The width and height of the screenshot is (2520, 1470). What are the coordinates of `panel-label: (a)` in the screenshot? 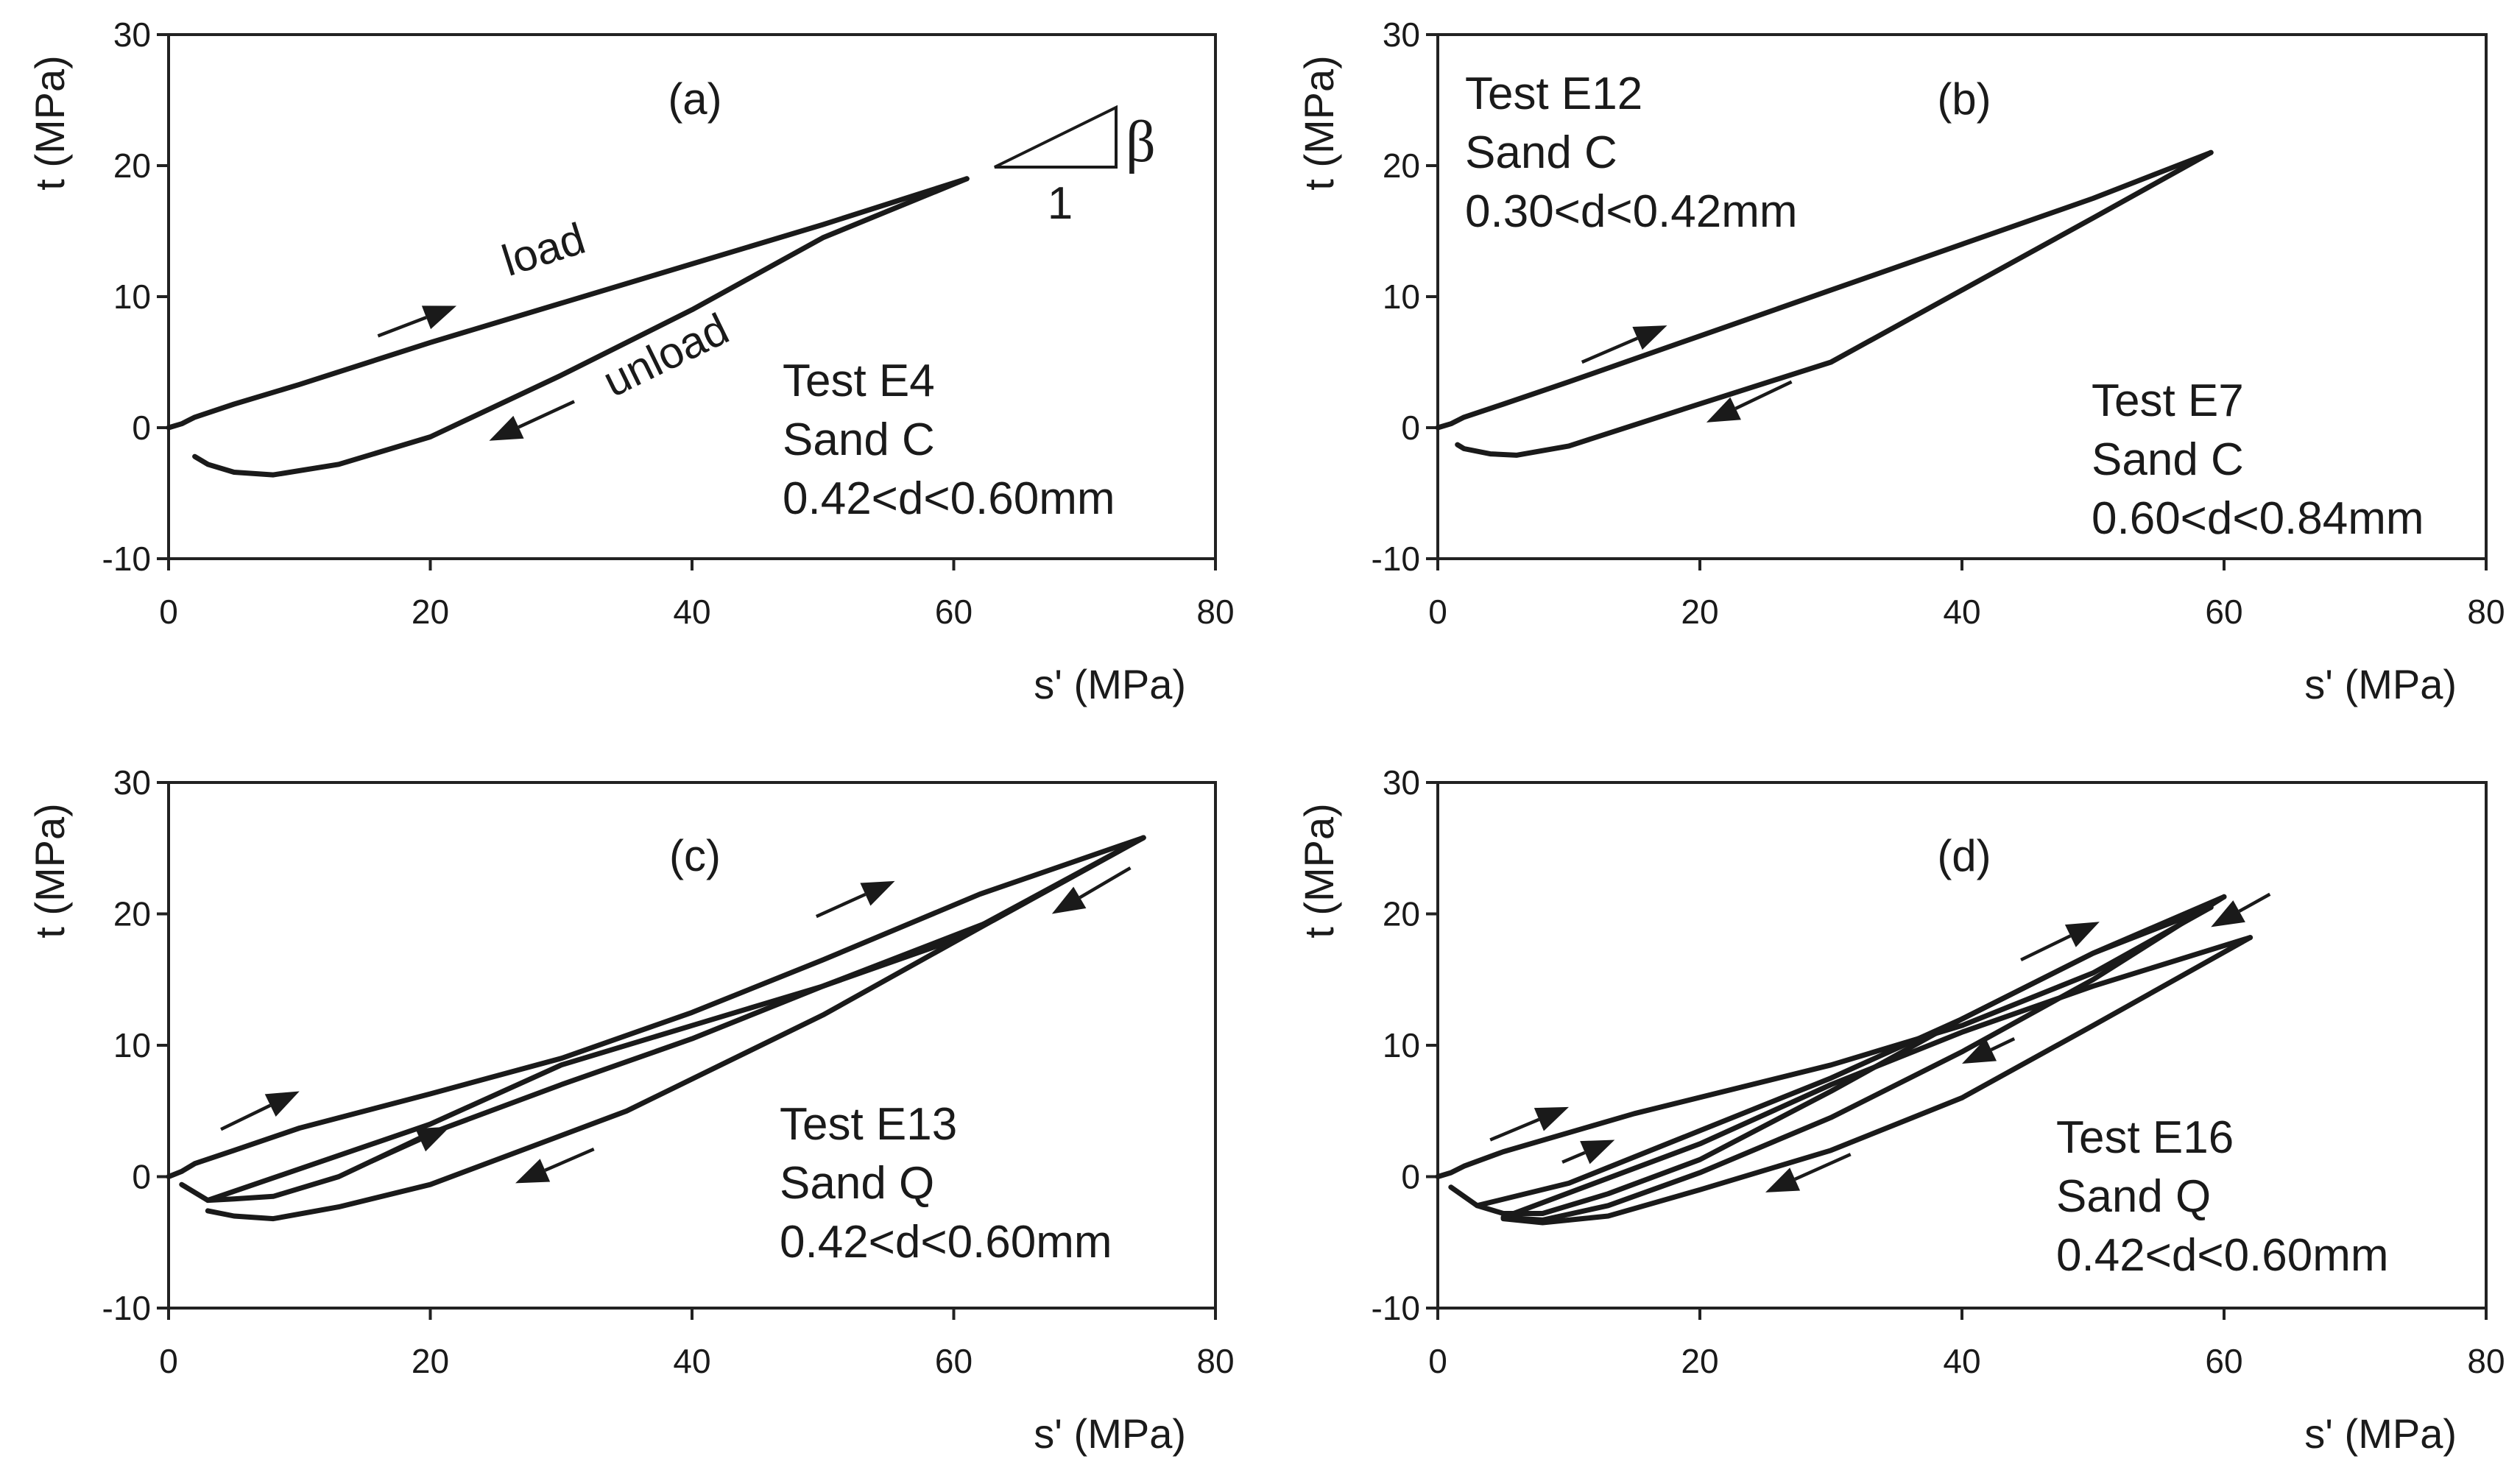 It's located at (694, 99).